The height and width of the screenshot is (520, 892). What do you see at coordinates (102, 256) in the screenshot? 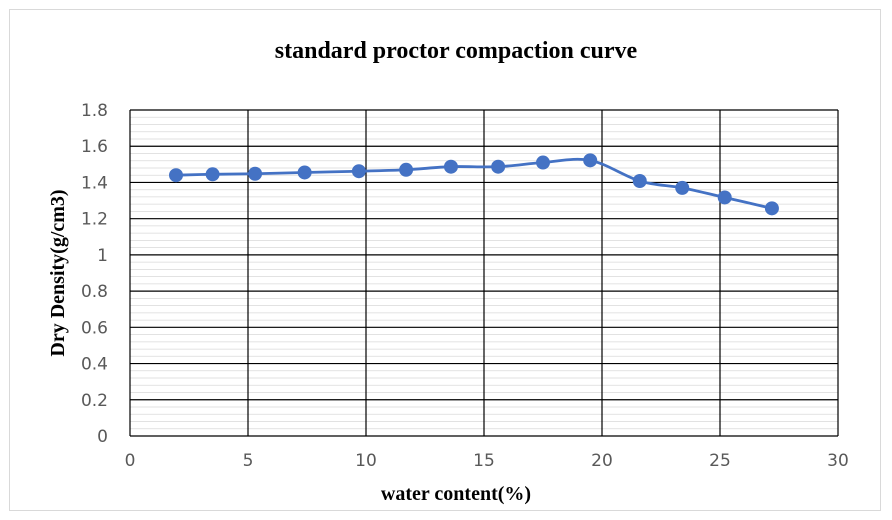
I see `y-tick-label: 1` at bounding box center [102, 256].